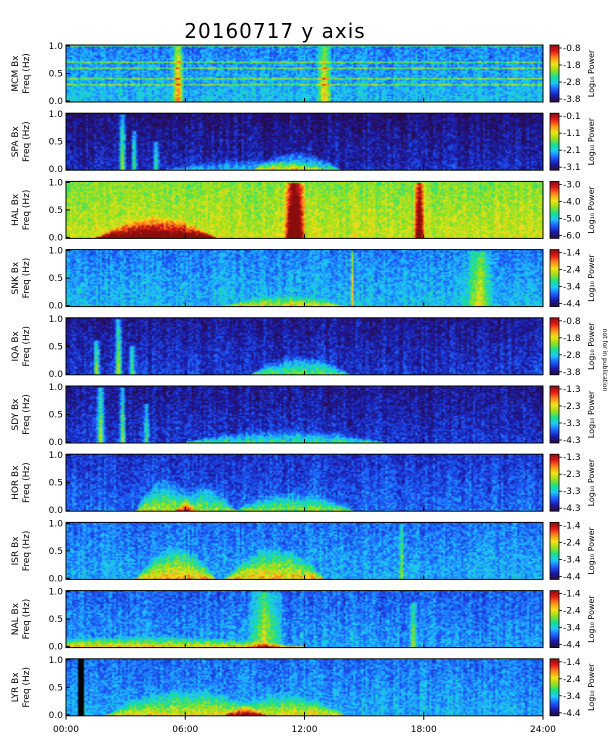  I want to click on colorbar-tick-label: -1.1, so click(572, 134).